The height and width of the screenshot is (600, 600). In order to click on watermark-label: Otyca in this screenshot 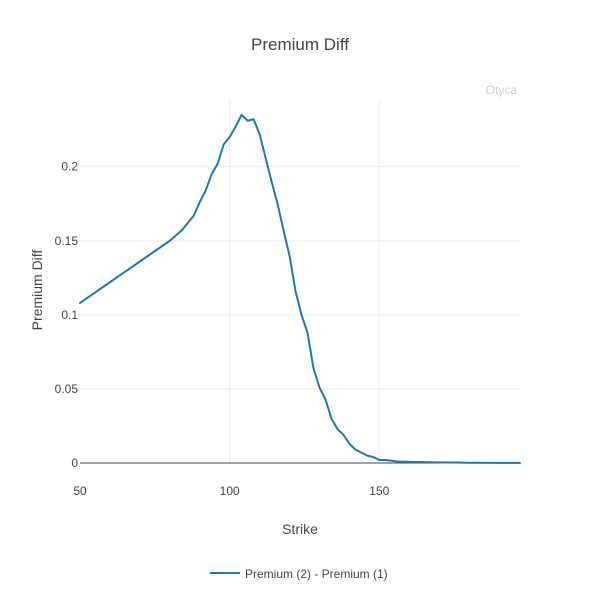, I will do `click(502, 90)`.